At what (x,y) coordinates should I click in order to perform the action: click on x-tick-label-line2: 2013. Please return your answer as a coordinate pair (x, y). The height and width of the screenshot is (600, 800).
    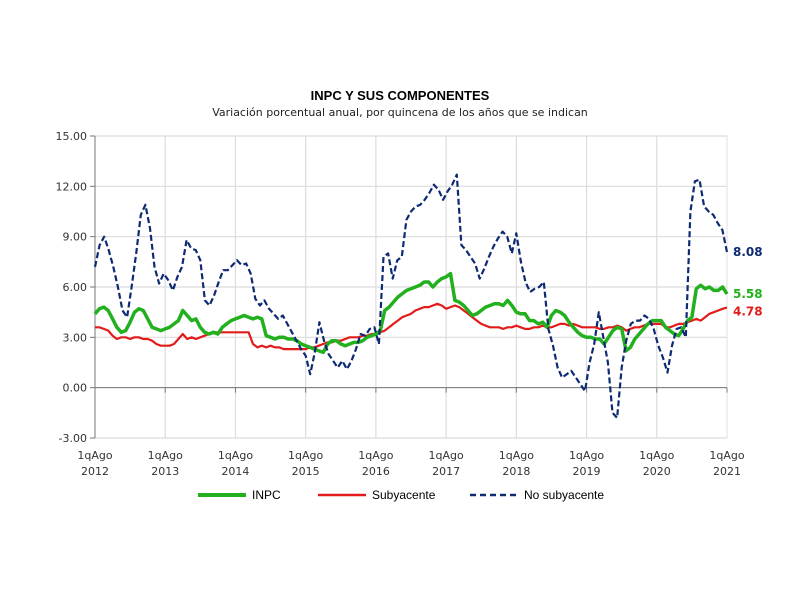
    Looking at the image, I should click on (165, 471).